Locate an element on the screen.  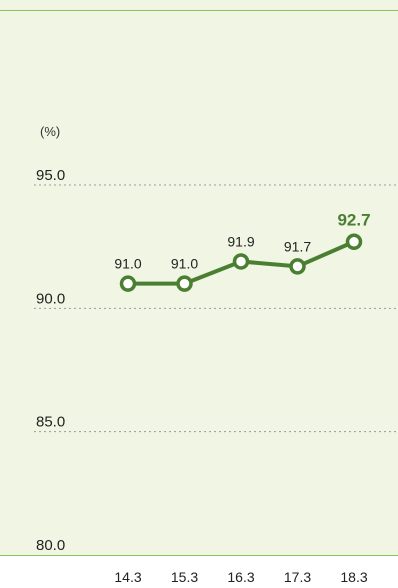
y-tick-label: 80.0 is located at coordinates (50, 545).